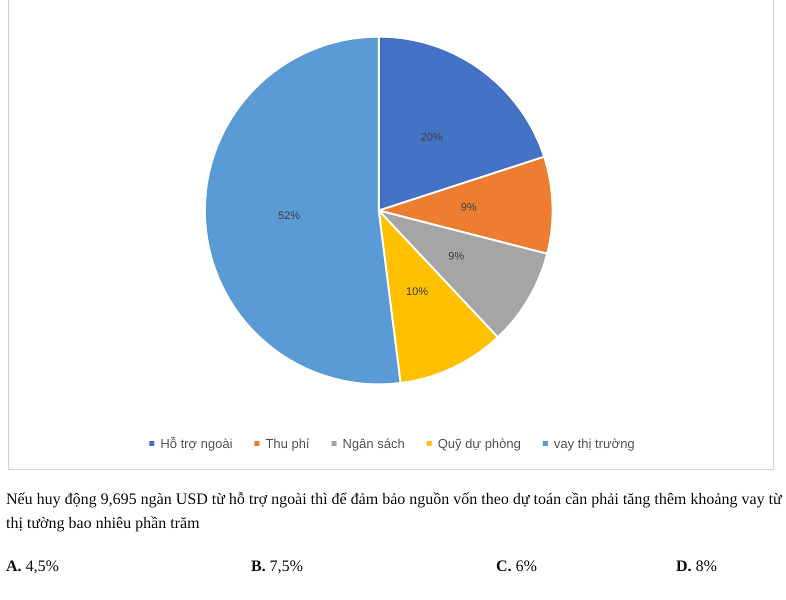  What do you see at coordinates (417, 292) in the screenshot?
I see `data-label: 10%` at bounding box center [417, 292].